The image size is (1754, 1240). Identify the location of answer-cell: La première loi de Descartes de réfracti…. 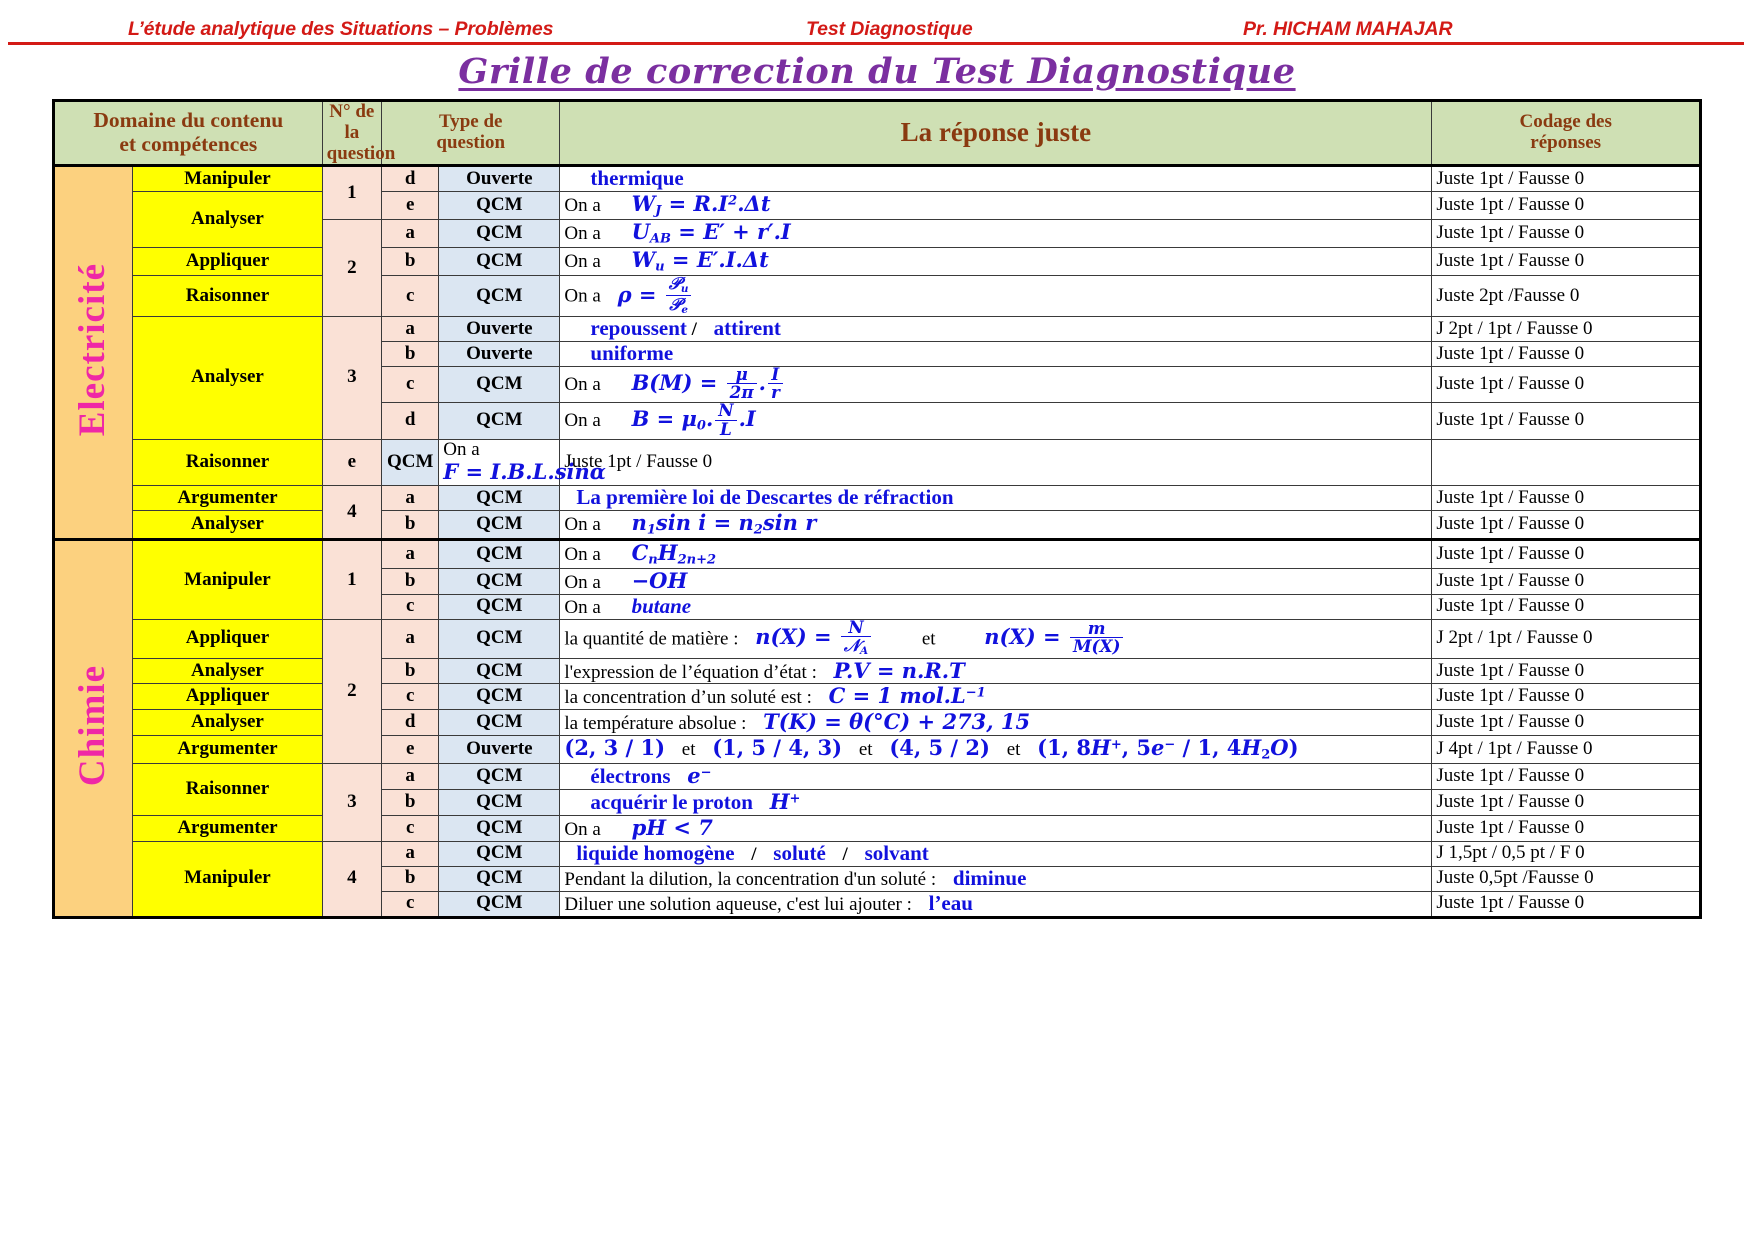
(996, 498).